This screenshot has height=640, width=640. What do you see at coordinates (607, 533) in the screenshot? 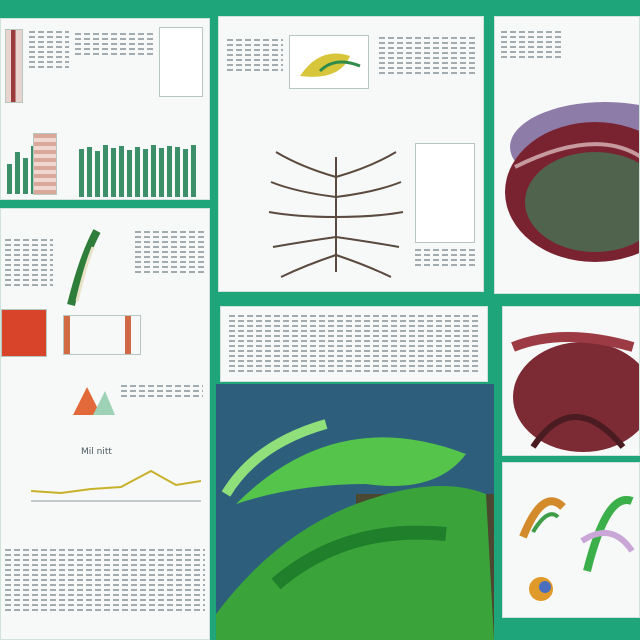
I see `green-specimen-illustration` at bounding box center [607, 533].